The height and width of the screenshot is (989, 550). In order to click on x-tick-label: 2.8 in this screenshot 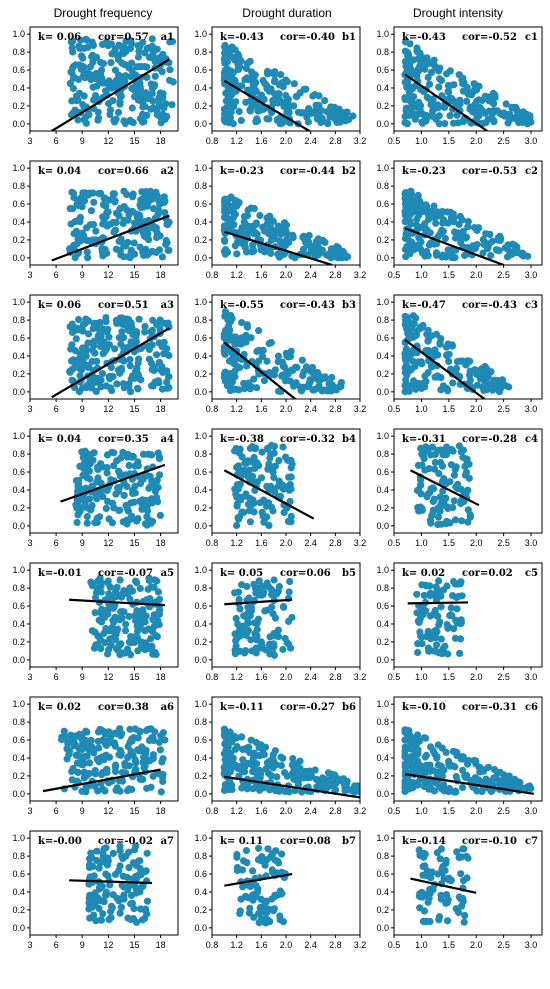, I will do `click(335, 543)`.